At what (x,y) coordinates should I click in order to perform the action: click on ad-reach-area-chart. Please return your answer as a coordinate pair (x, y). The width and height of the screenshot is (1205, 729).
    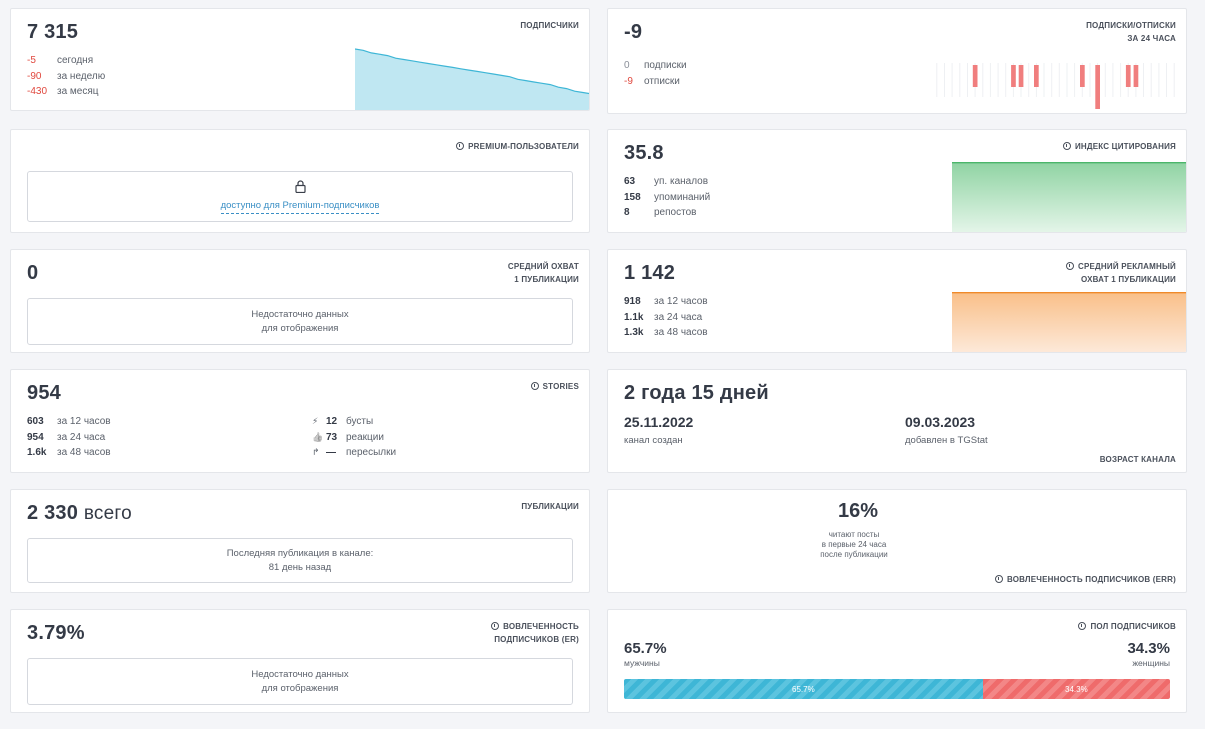
    Looking at the image, I should click on (1069, 322).